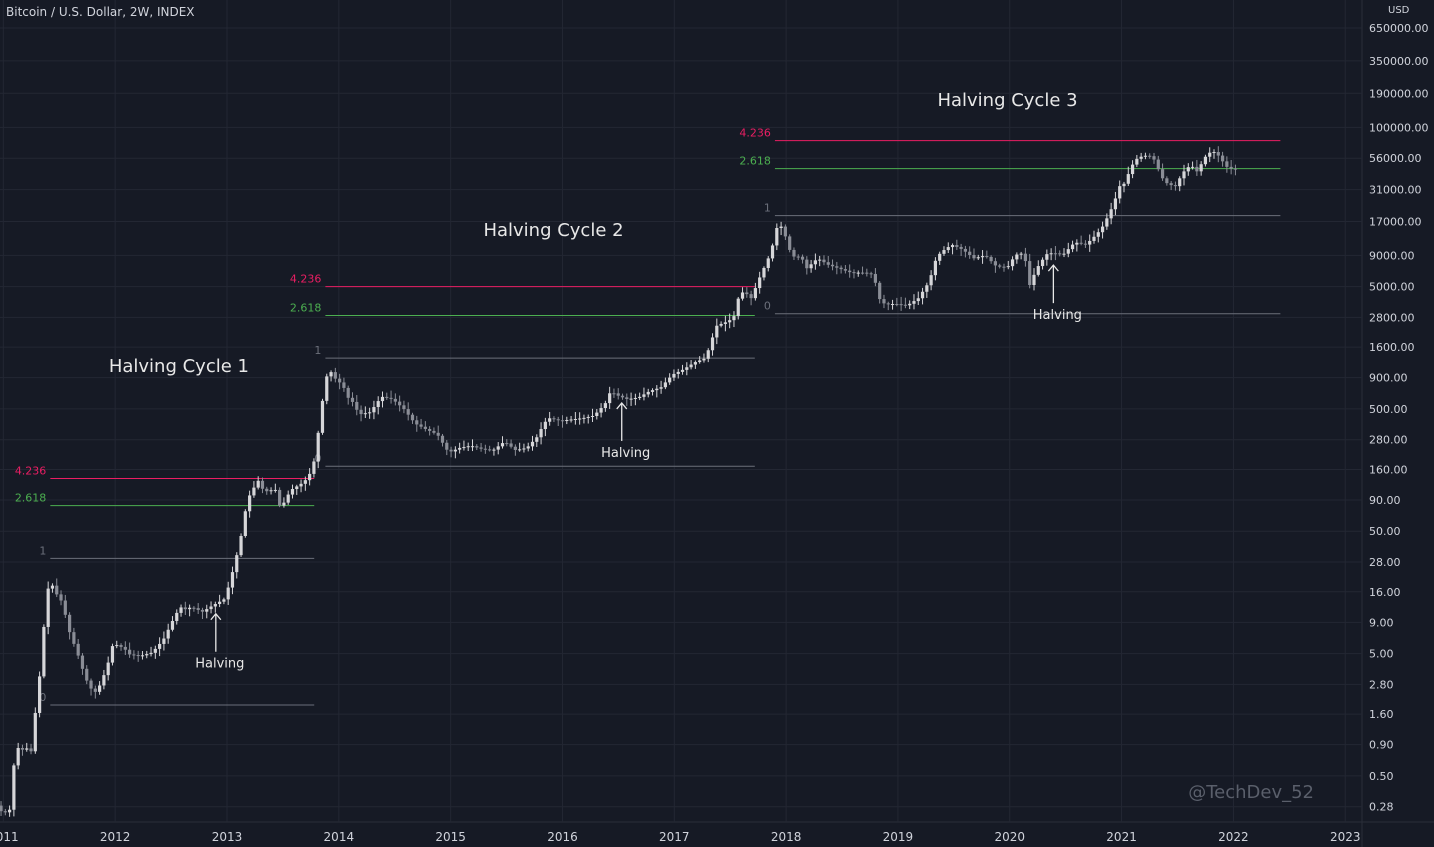  Describe the element at coordinates (1057, 293) in the screenshot. I see `halving-marker: Halving` at that location.